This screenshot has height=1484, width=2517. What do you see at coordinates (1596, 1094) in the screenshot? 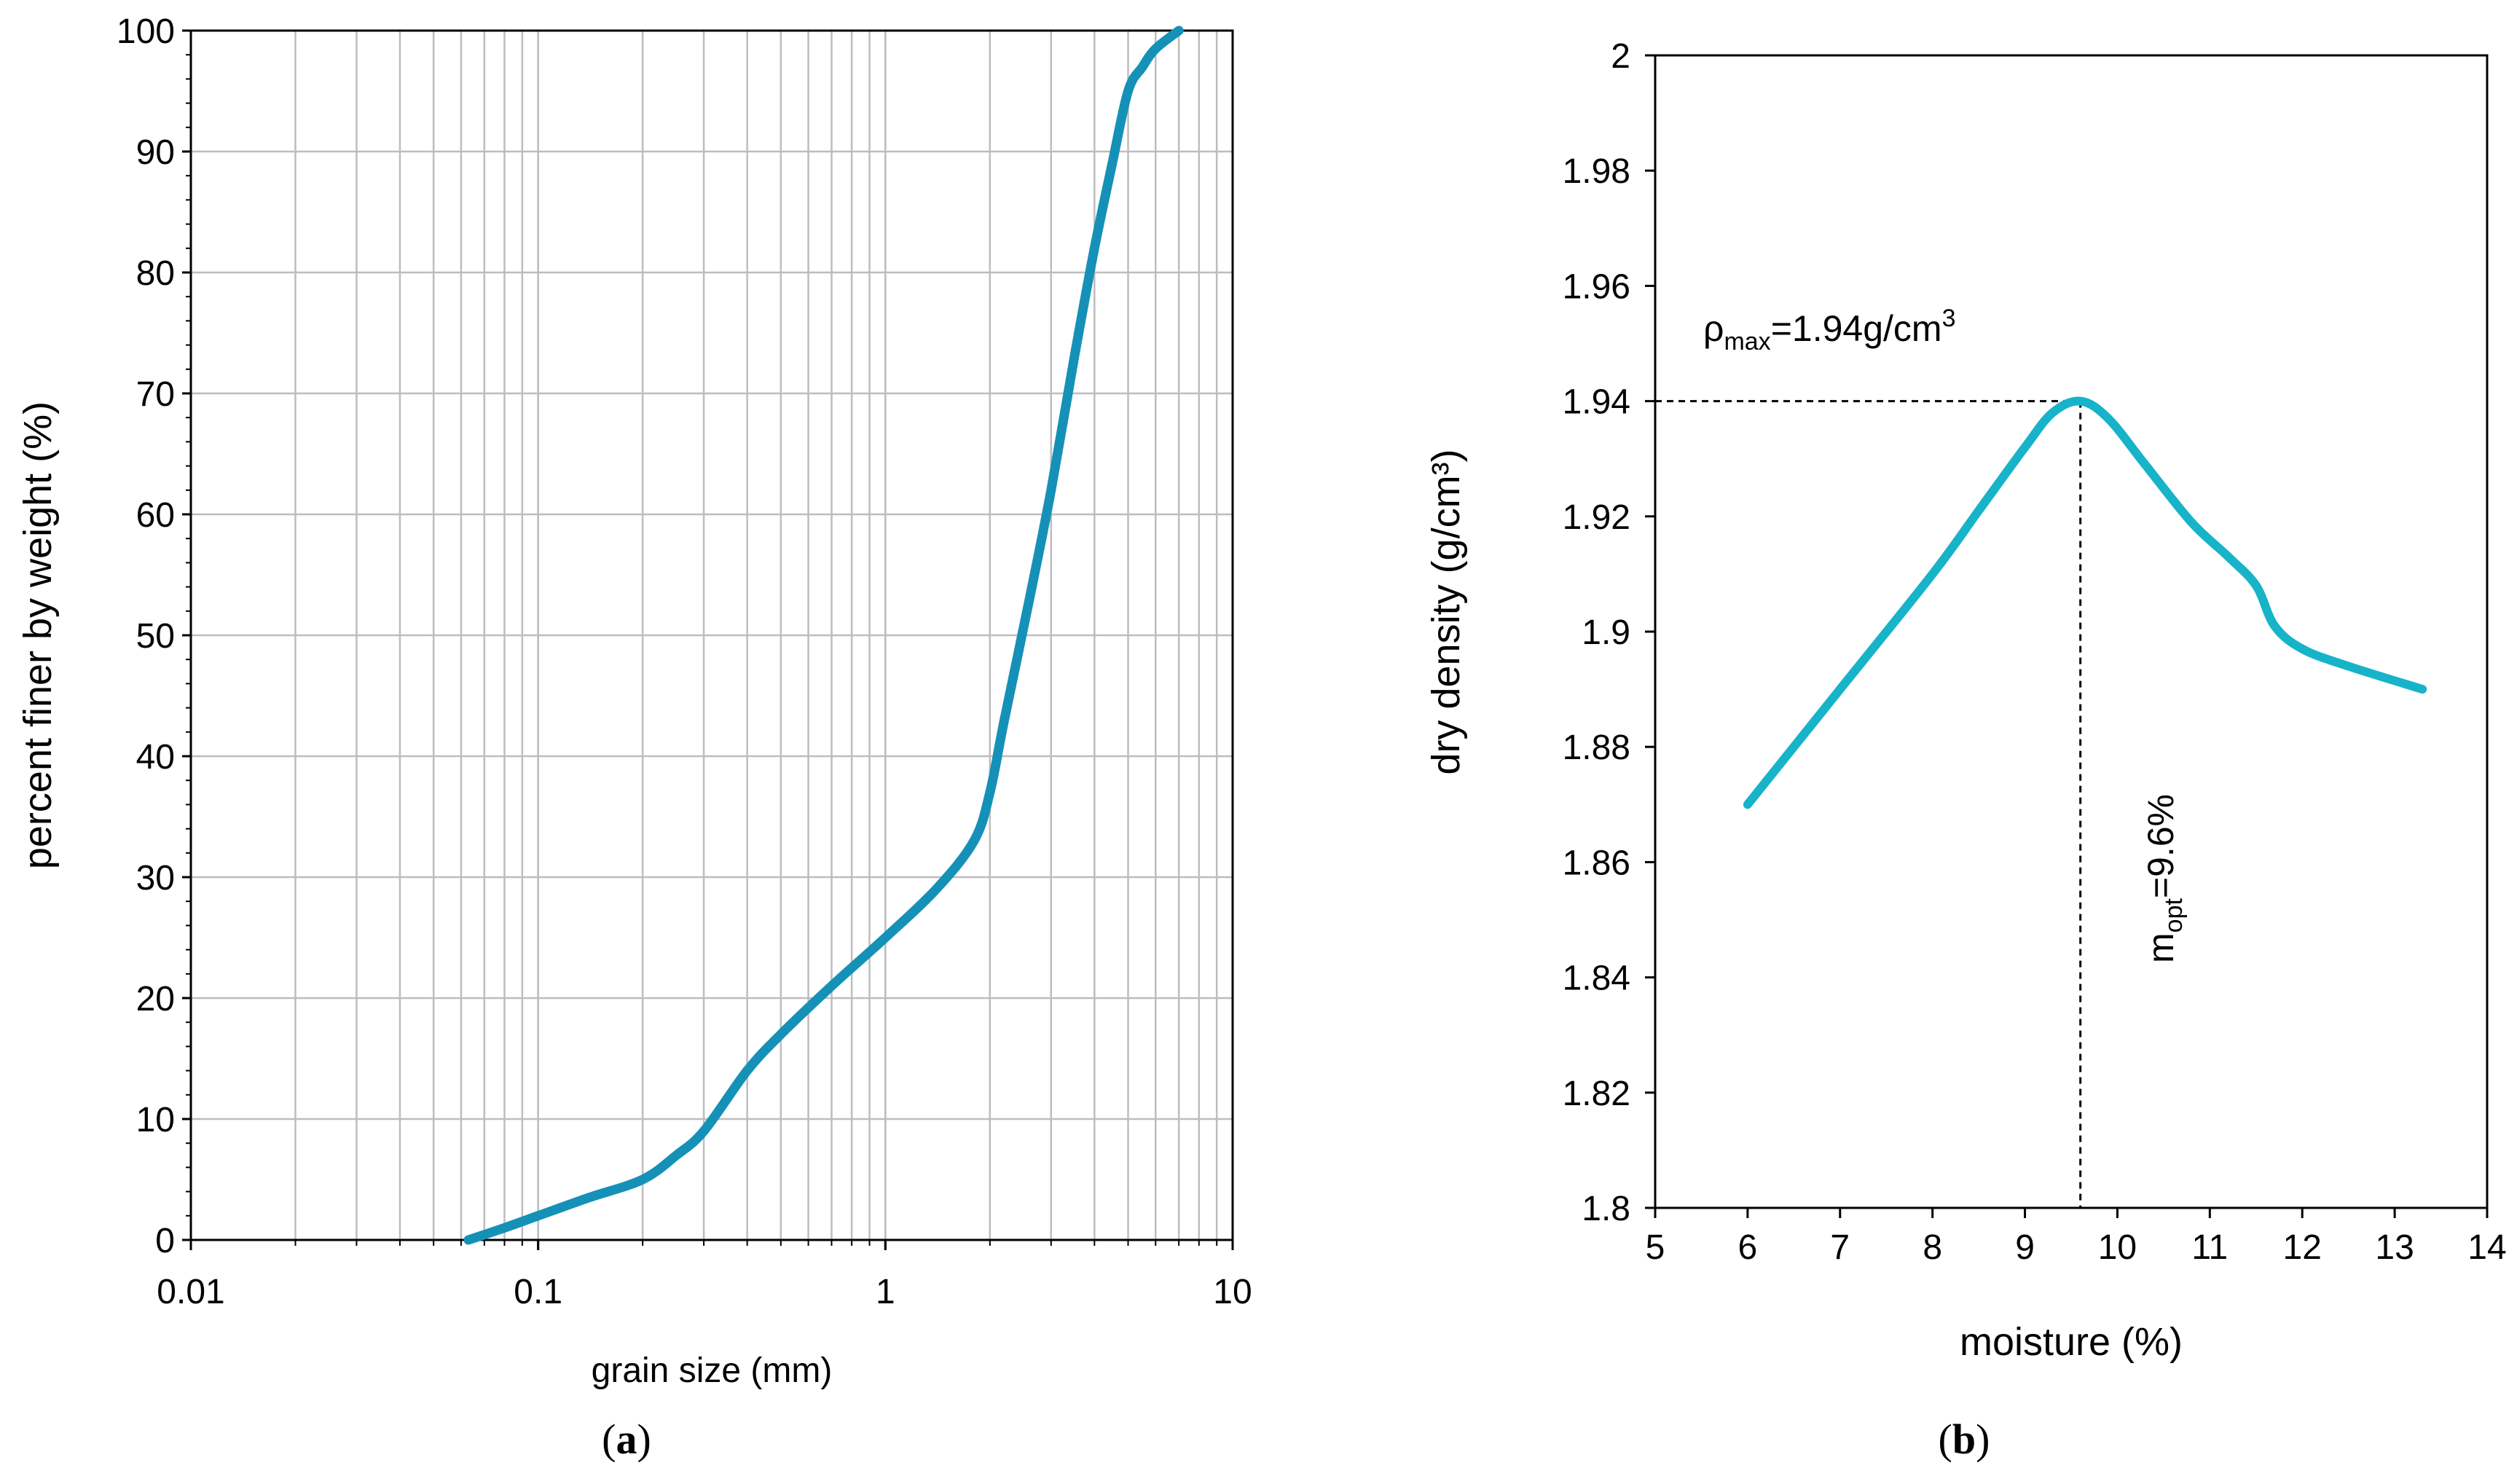
I see `chart-b-y-tick-label: 1.82` at bounding box center [1596, 1094].